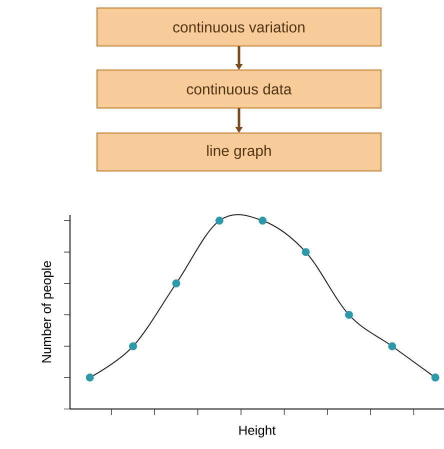  I want to click on x-axis-title: Height, so click(257, 431).